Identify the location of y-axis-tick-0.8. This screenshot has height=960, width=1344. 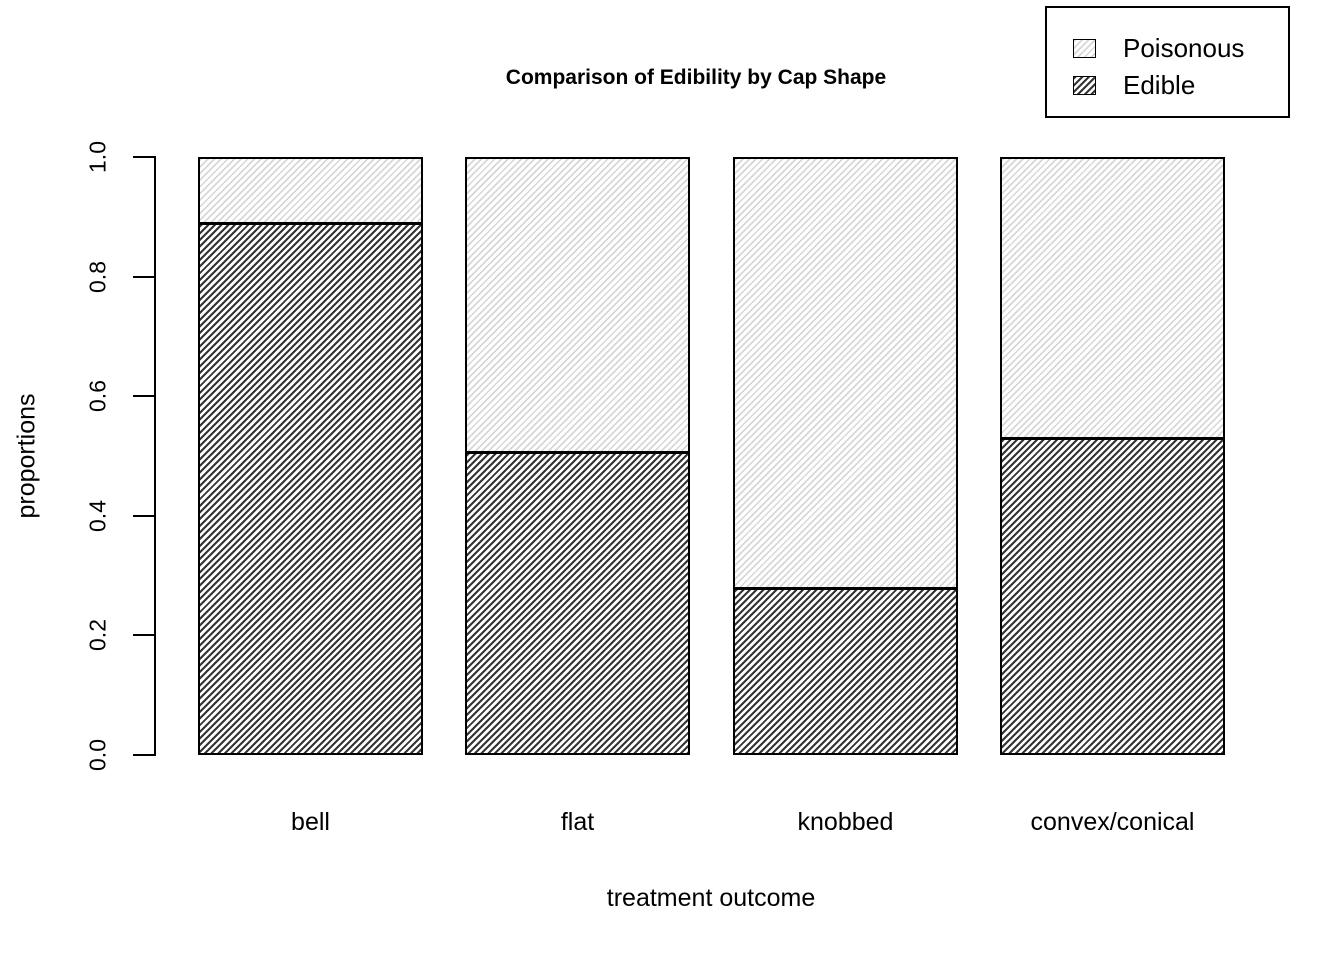
(144, 276).